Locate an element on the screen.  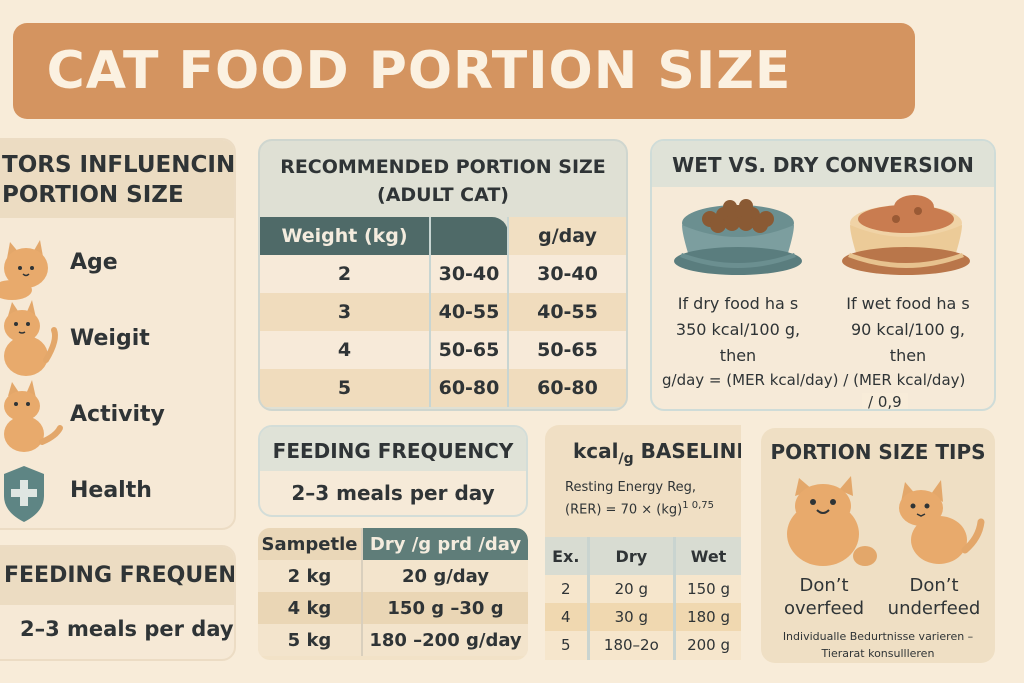
kitten-icon is located at coordinates (35, 262).